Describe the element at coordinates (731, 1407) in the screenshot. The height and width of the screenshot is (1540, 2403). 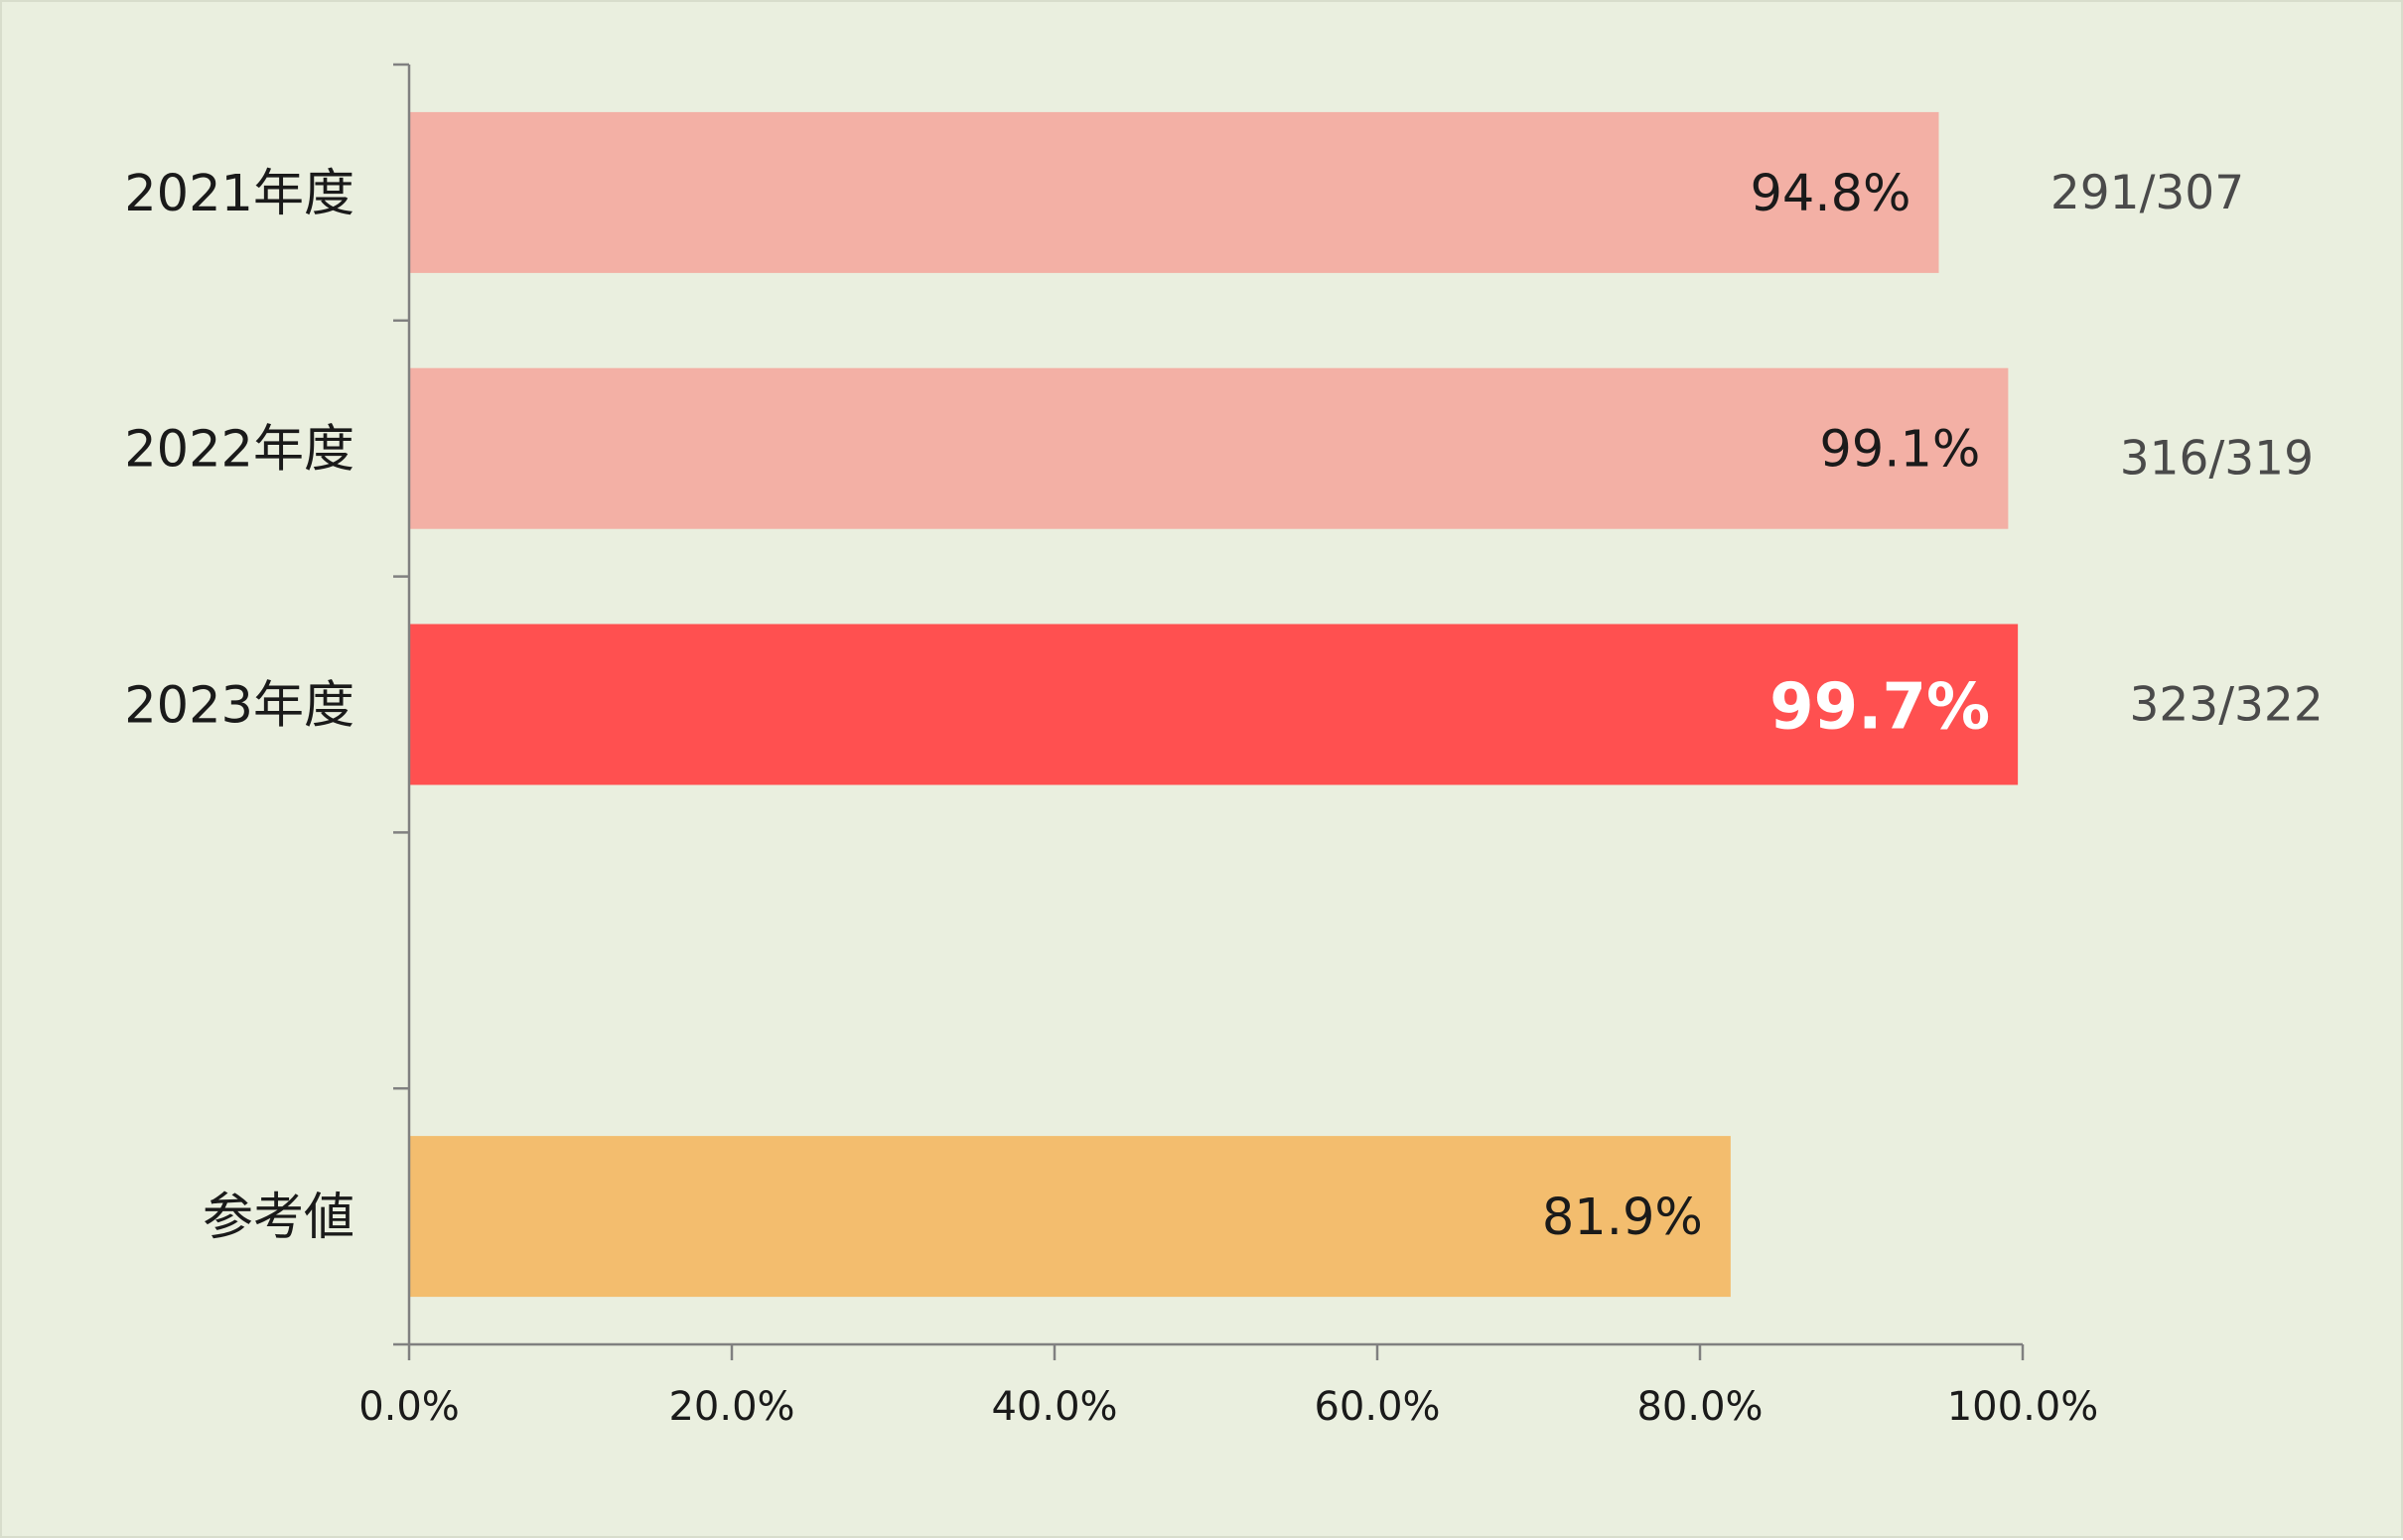
I see `x-tick-label: 20.0%` at that location.